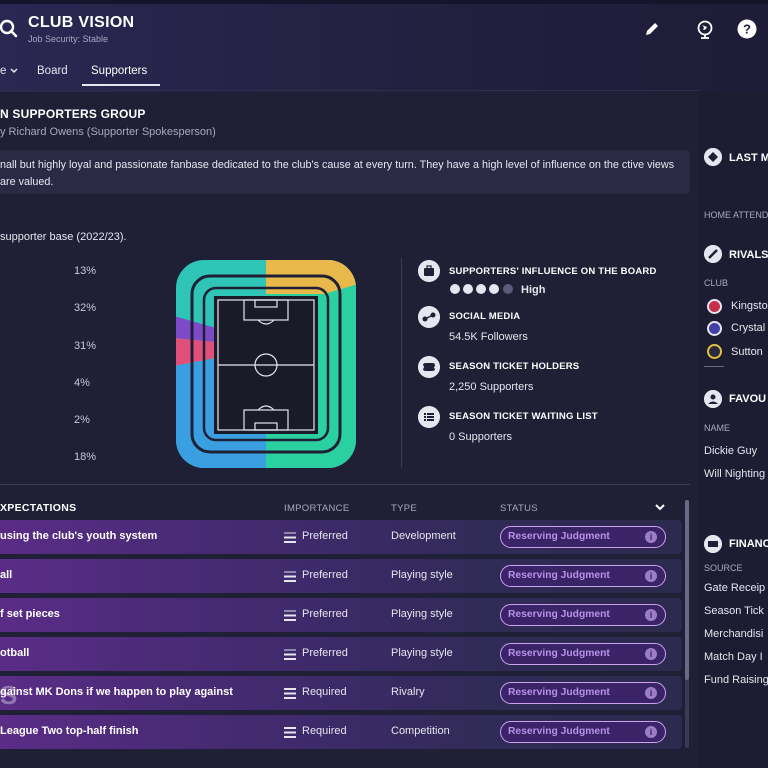  What do you see at coordinates (52, 71) in the screenshot?
I see `tab-board: Board` at bounding box center [52, 71].